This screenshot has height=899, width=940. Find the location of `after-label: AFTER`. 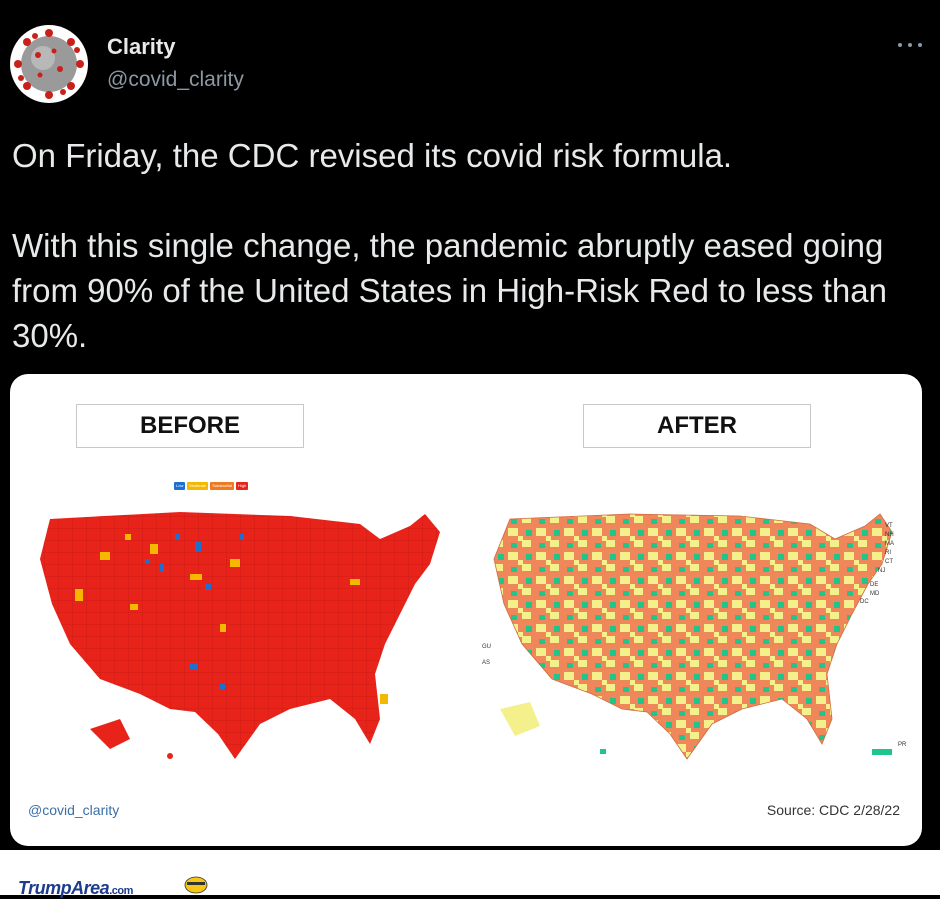

after-label: AFTER is located at coordinates (697, 426).